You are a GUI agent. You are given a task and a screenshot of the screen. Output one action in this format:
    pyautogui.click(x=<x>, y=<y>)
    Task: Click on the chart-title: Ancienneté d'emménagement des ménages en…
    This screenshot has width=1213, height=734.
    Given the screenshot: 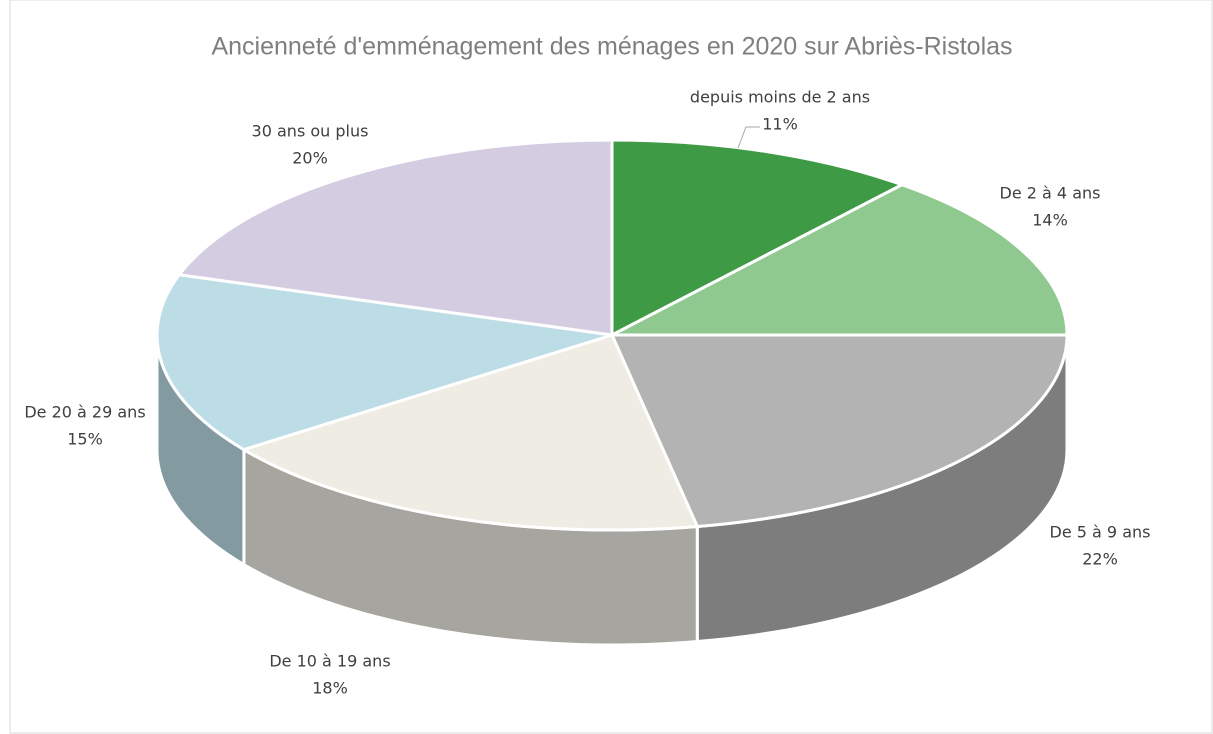 What is the action you would take?
    pyautogui.click(x=611, y=47)
    